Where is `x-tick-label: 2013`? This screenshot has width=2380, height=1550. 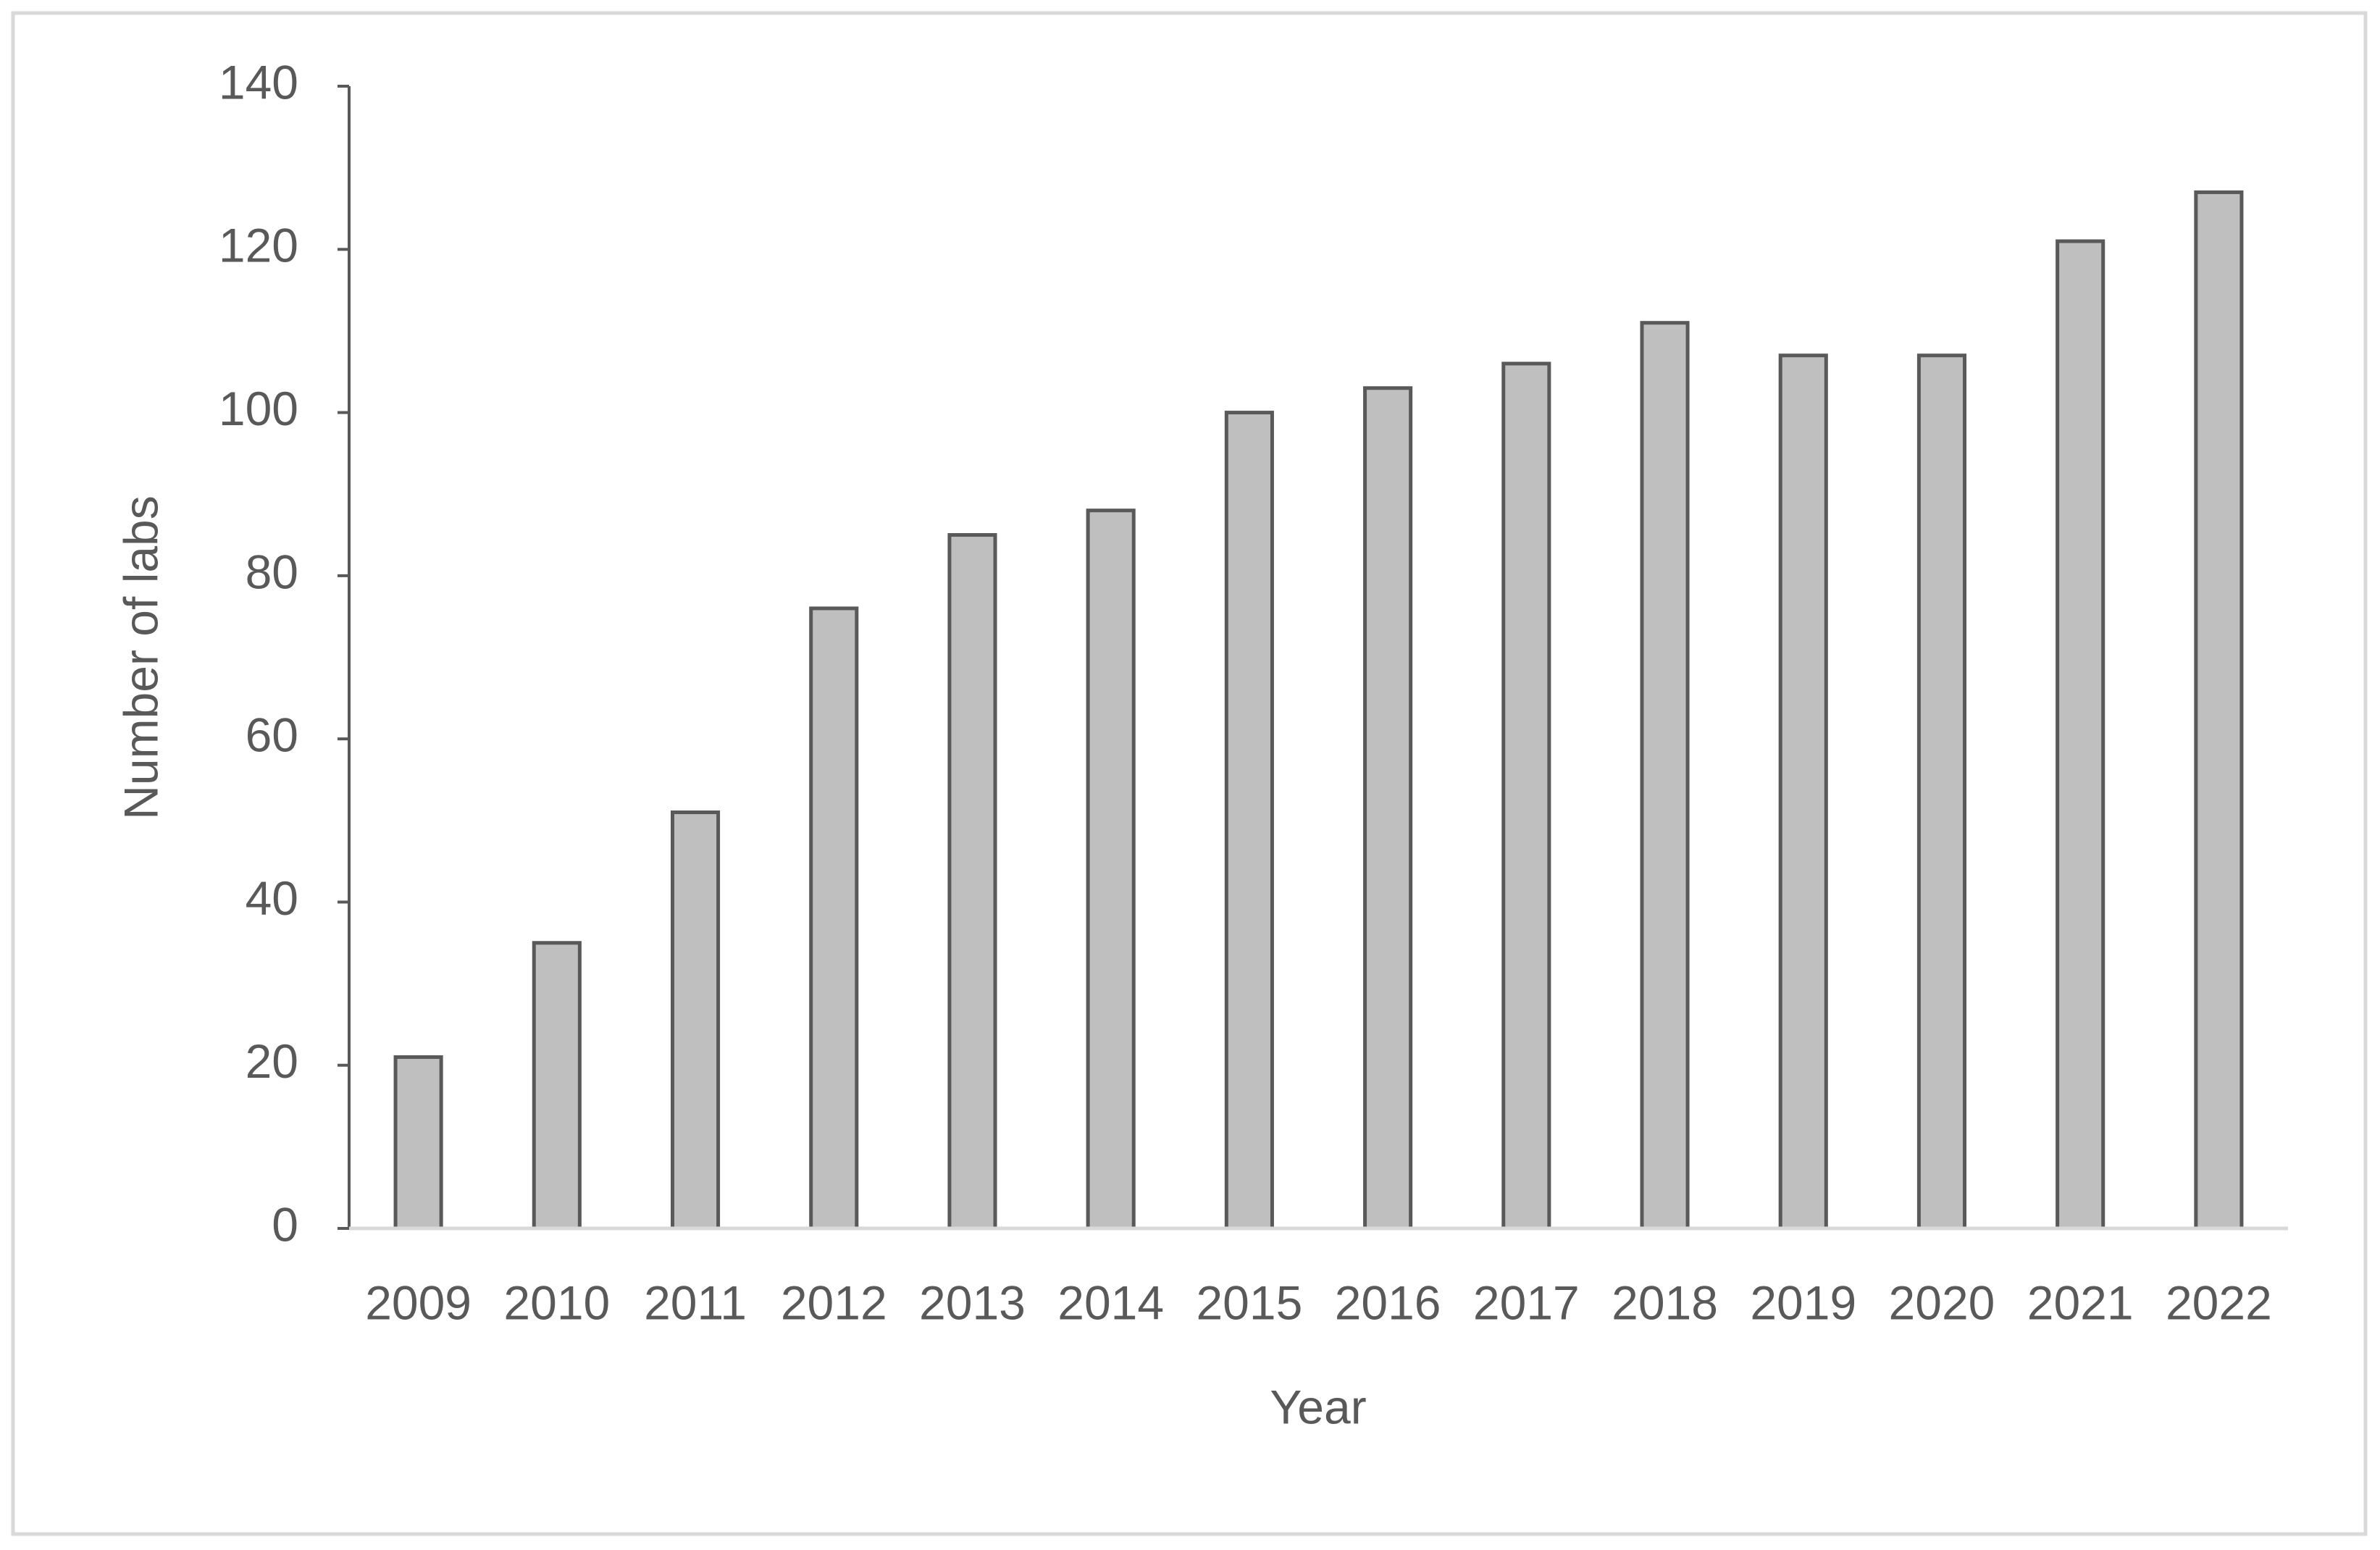
x-tick-label: 2013 is located at coordinates (972, 1302).